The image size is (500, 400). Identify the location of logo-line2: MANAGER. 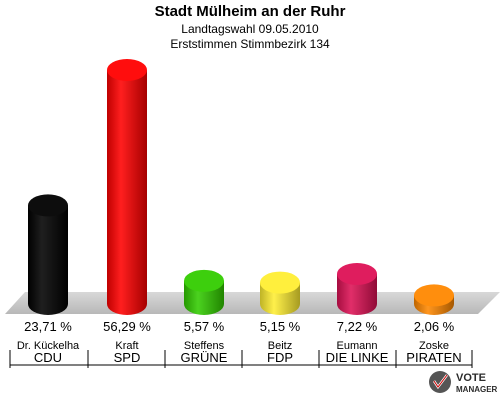
(477, 389).